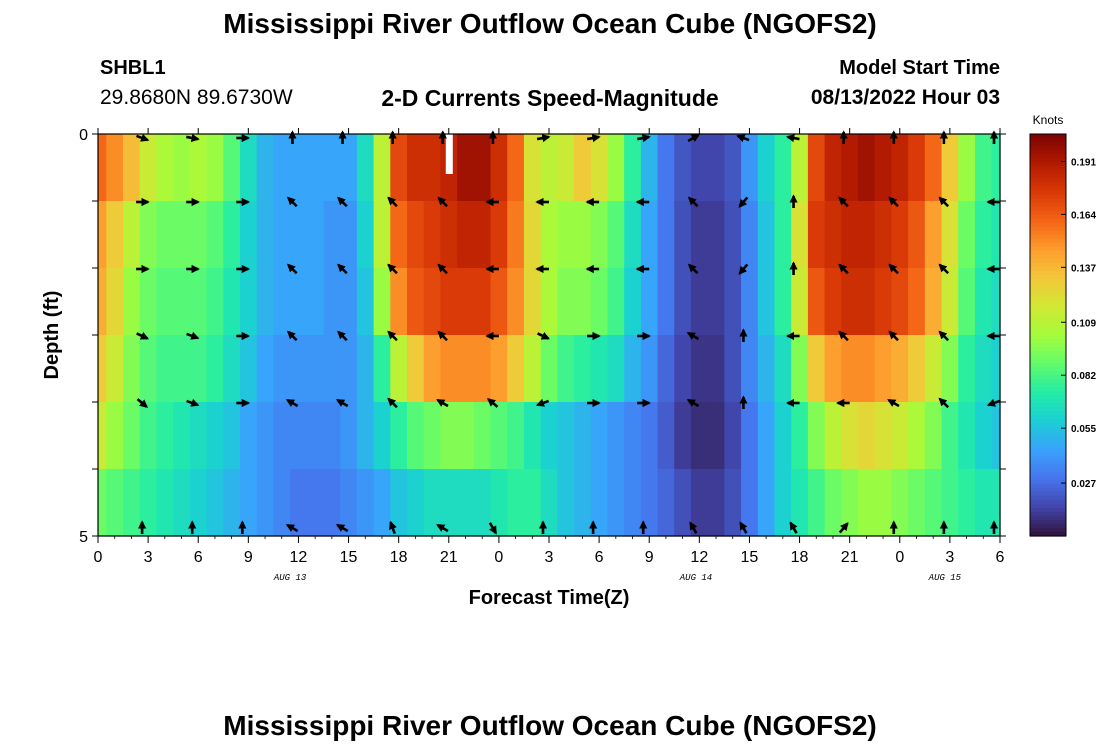 This screenshot has width=1100, height=750. I want to click on date-label: AUG 13, so click(290, 578).